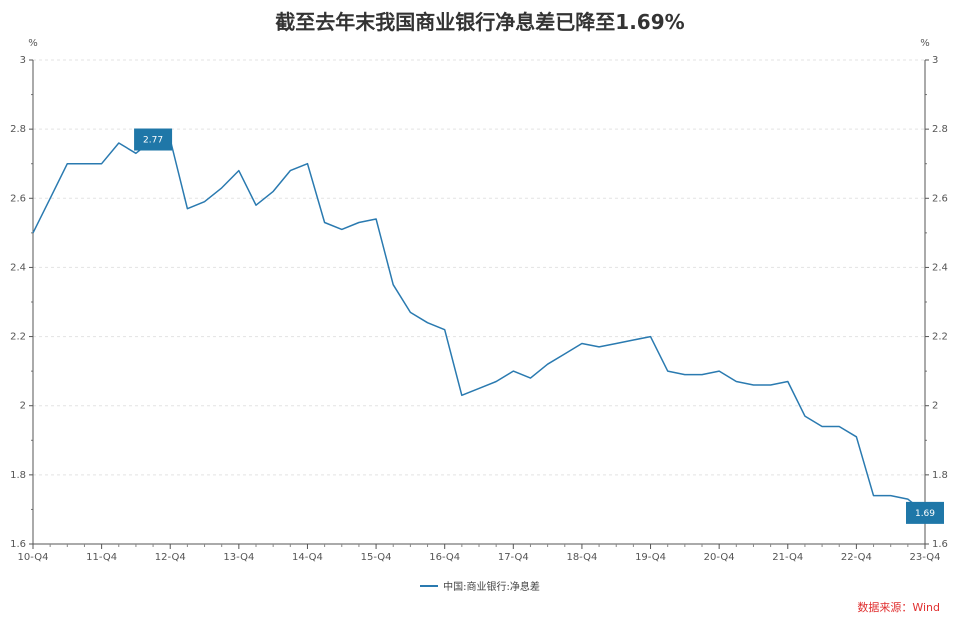 The width and height of the screenshot is (960, 623). I want to click on y-tick-label-left: 1.6, so click(18, 544).